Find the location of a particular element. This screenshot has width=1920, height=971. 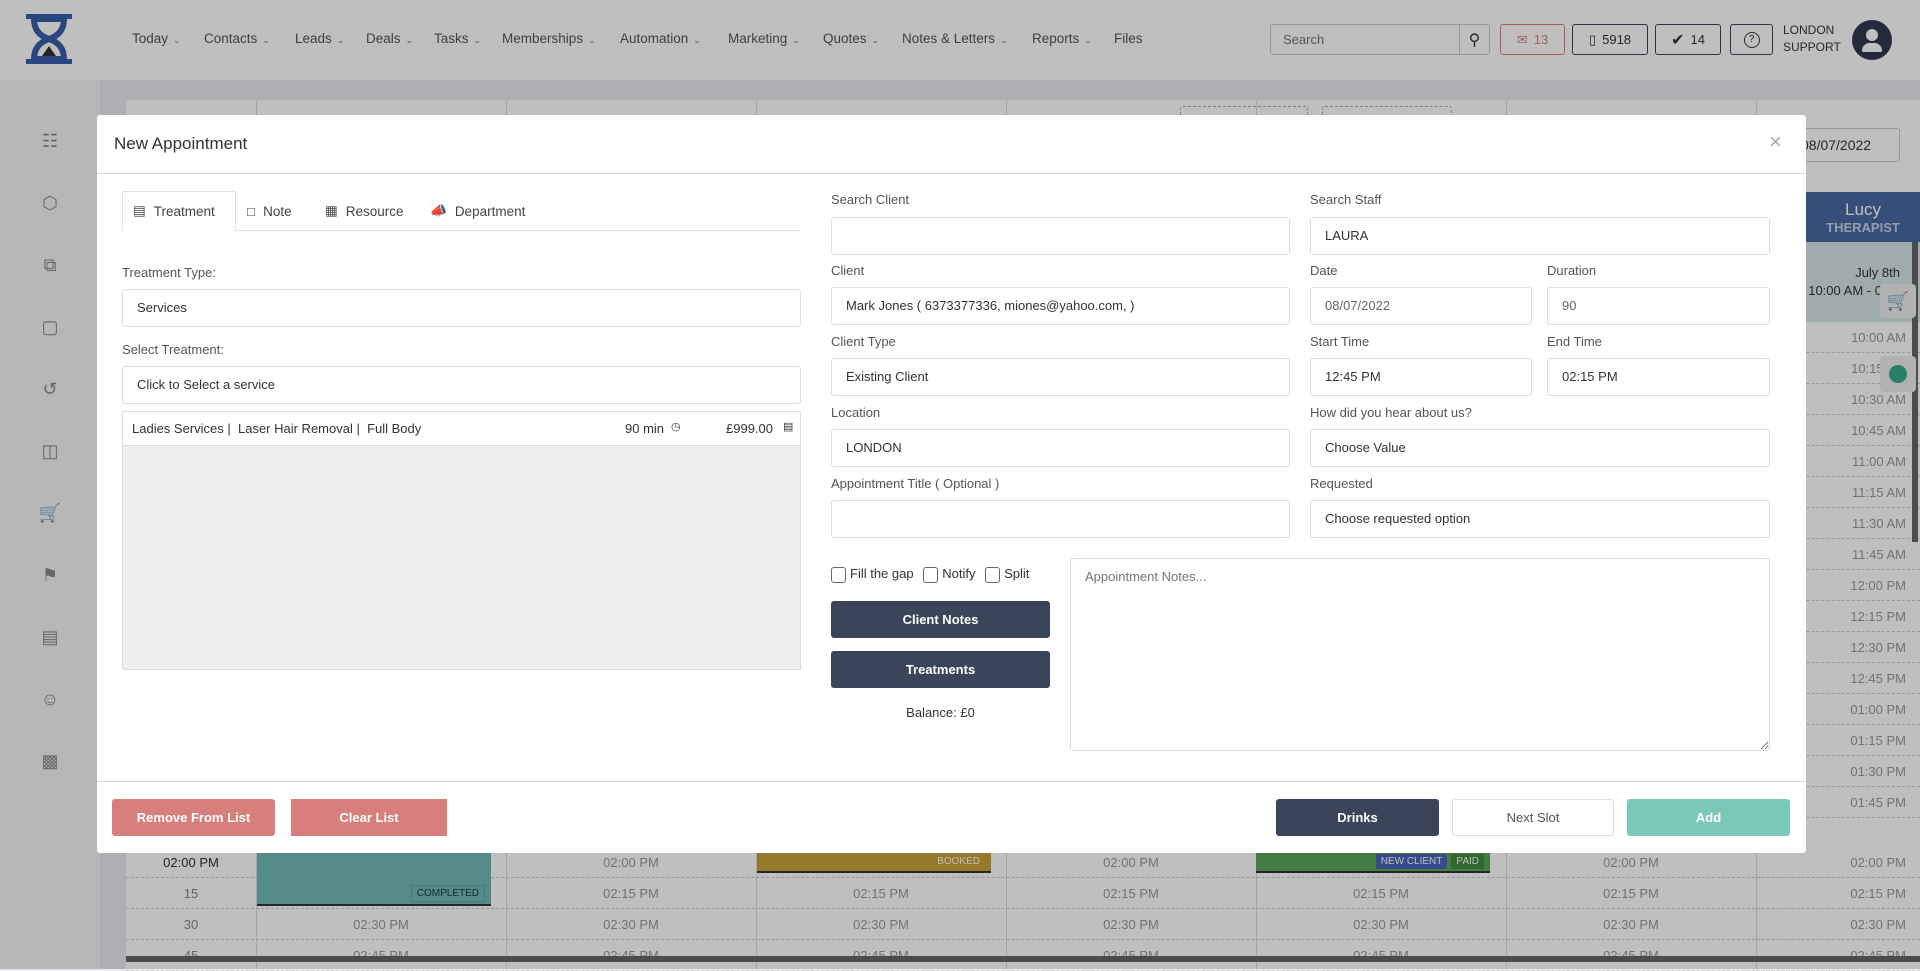

calendar-icon: ☷ is located at coordinates (50, 141).